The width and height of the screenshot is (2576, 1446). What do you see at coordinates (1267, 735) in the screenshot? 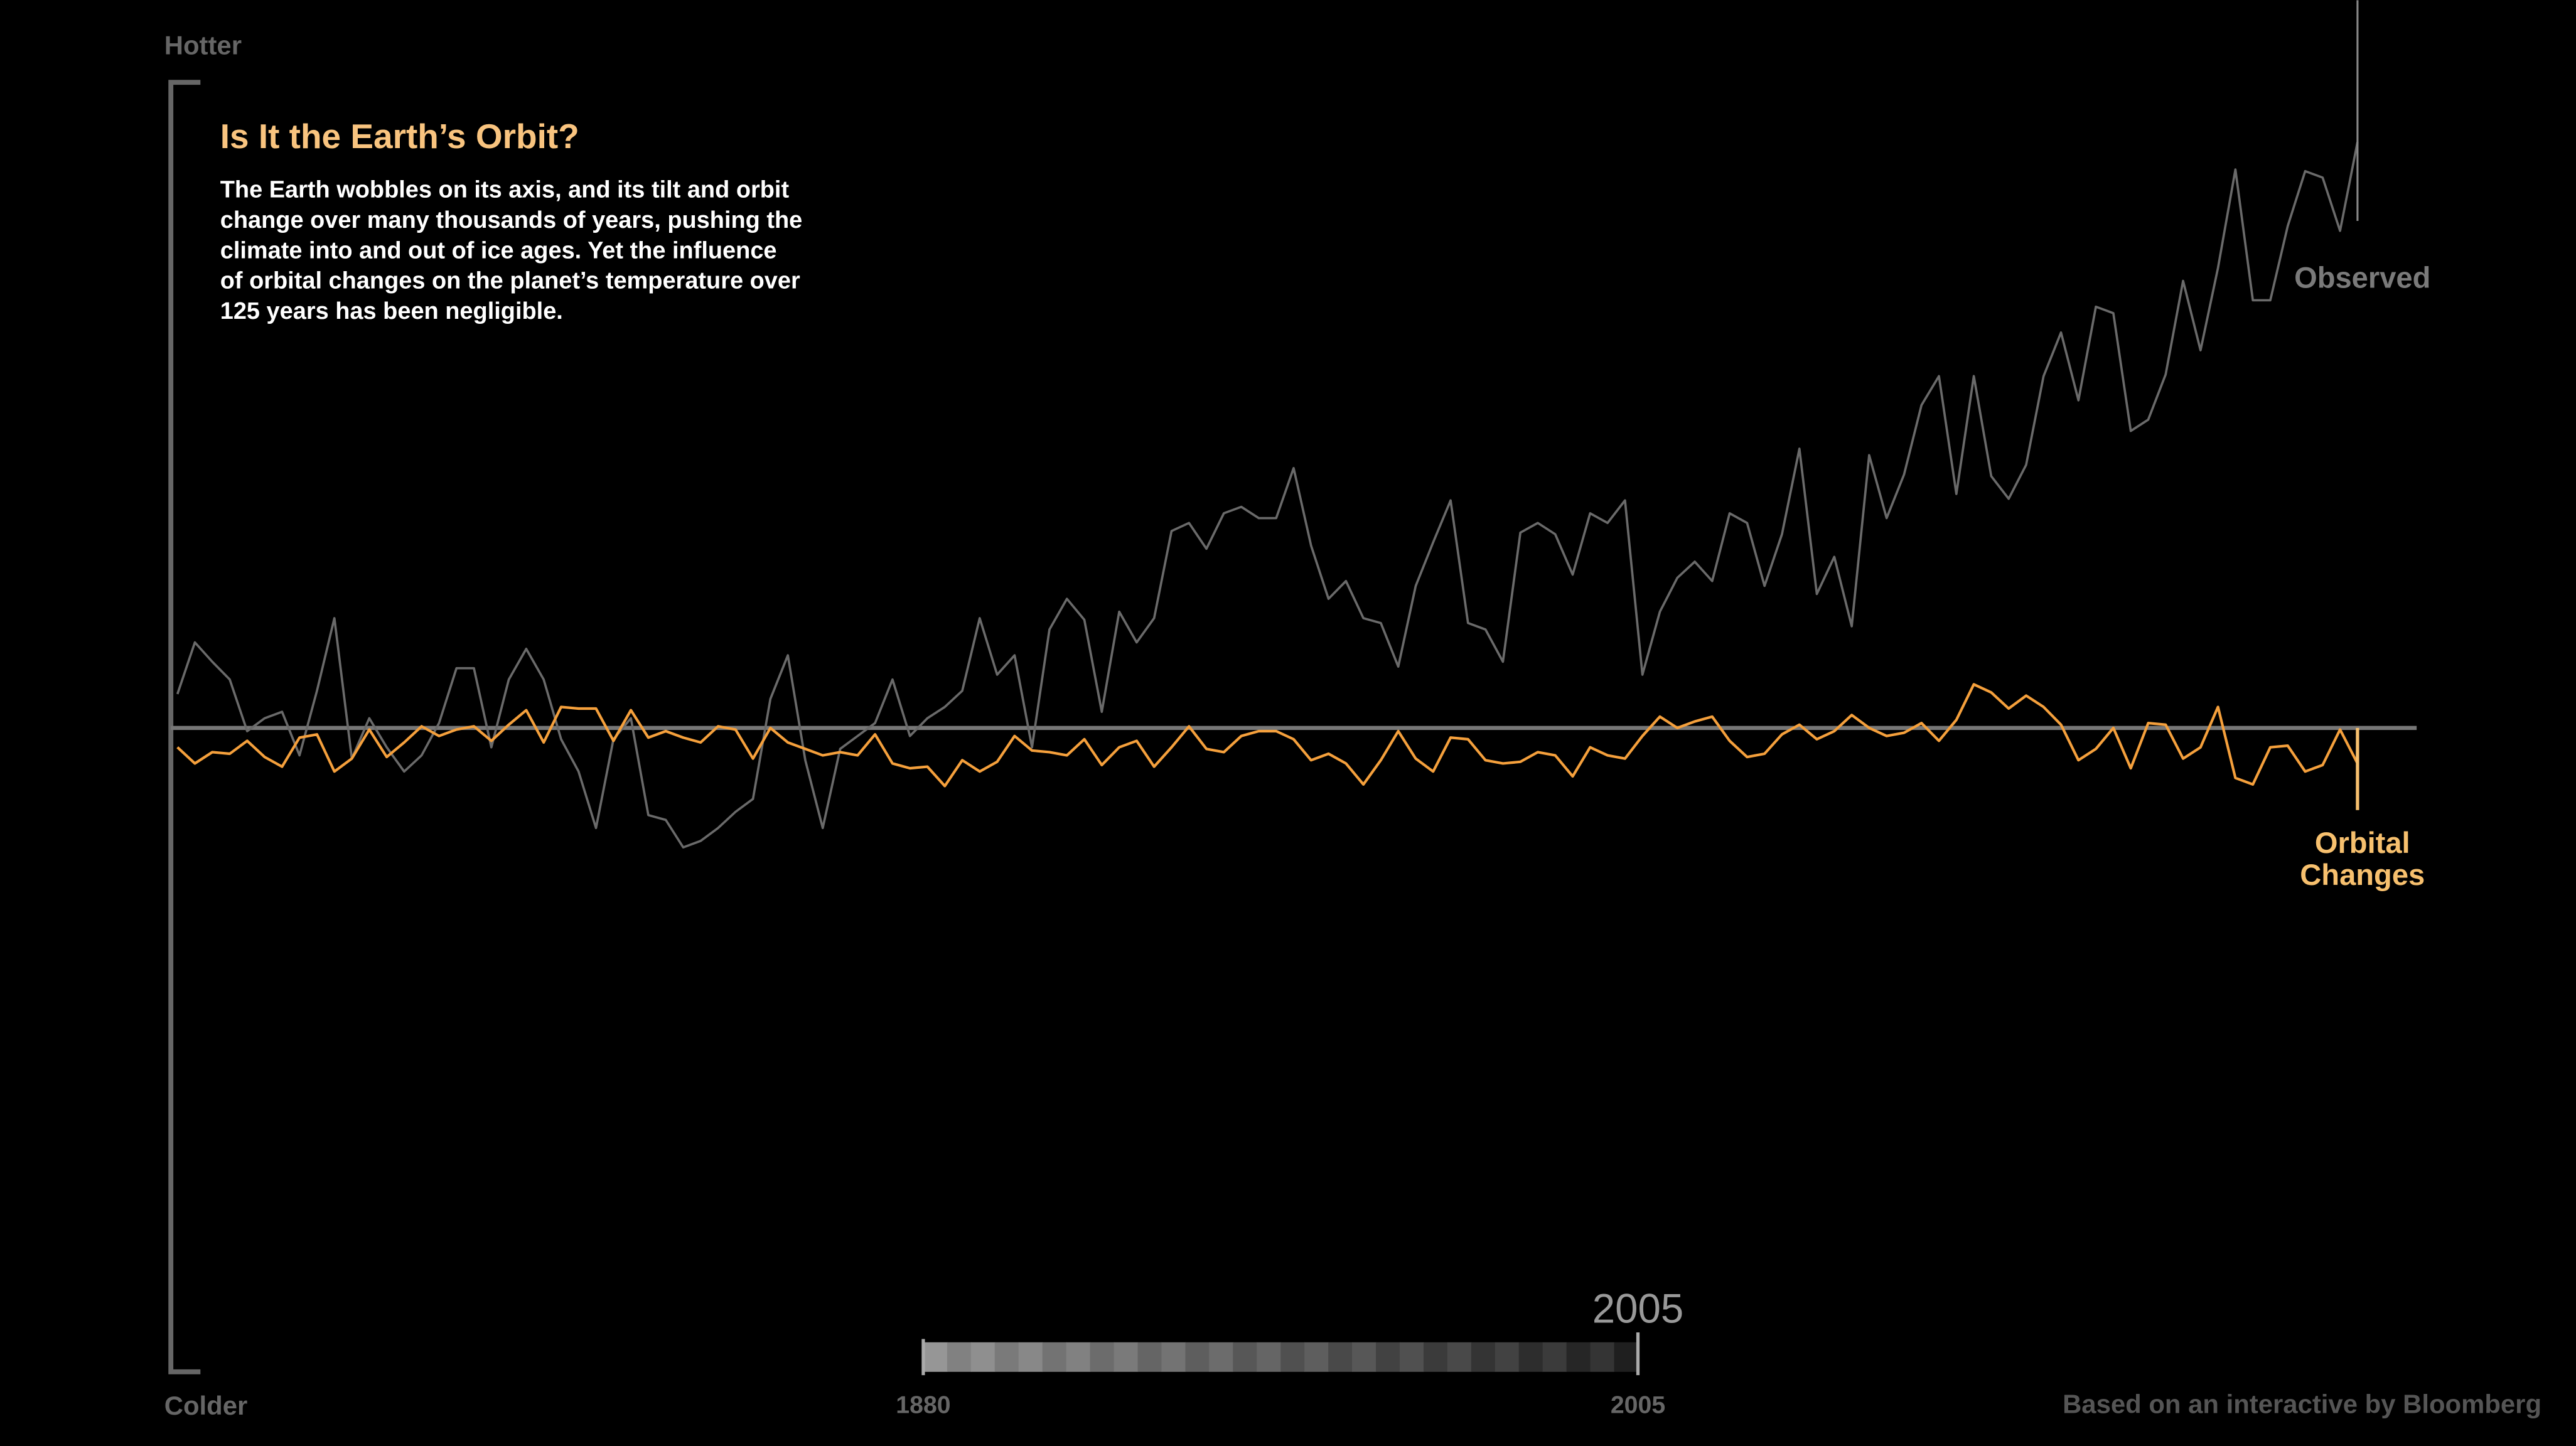
I see `series-line` at bounding box center [1267, 735].